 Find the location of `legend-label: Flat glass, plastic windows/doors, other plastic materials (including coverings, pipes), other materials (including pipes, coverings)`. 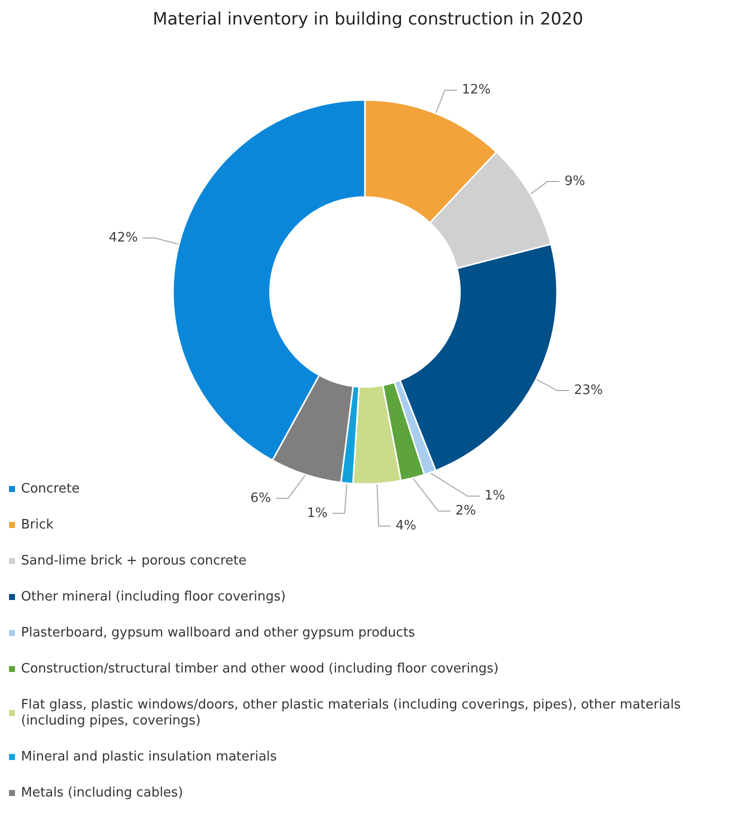

legend-label: Flat glass, plastic windows/doors, other plastic materials (including coverings, pipes), other materials (including pipes, coverings) is located at coordinates (353, 713).